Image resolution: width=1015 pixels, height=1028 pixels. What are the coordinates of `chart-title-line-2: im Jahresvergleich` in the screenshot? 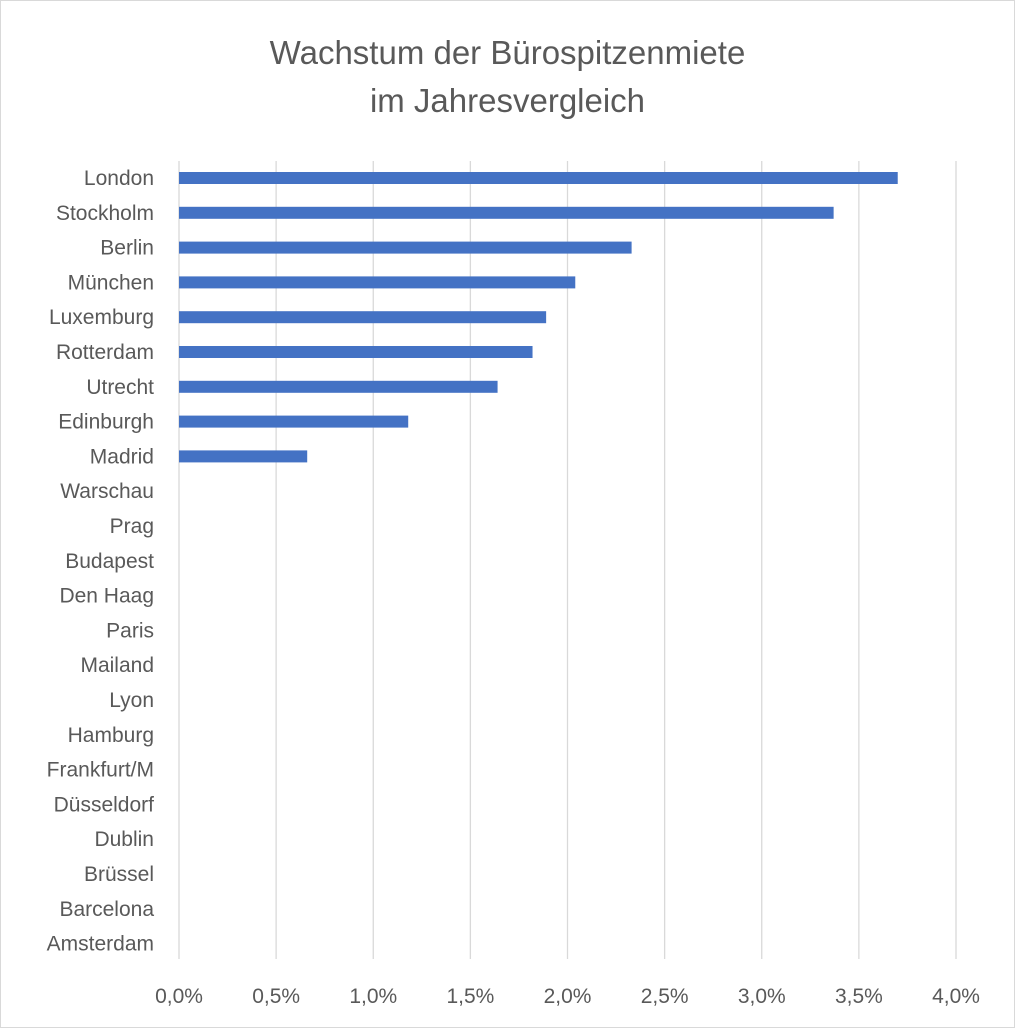 It's located at (507, 100).